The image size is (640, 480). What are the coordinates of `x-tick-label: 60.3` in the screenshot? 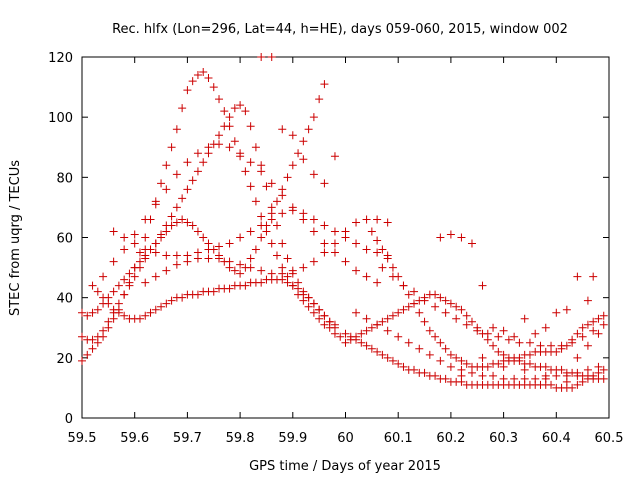 It's located at (503, 438).